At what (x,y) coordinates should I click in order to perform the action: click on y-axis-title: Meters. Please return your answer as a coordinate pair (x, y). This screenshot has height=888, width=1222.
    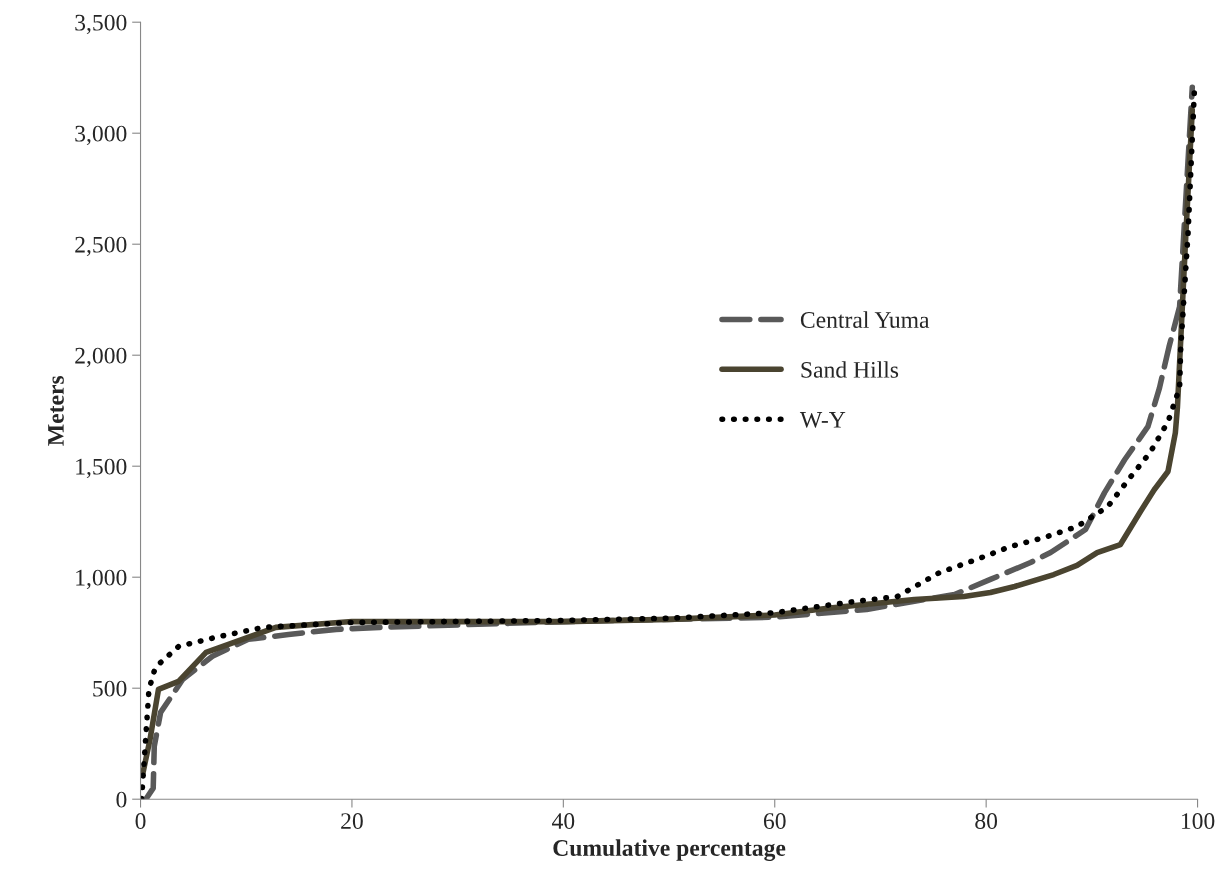
    Looking at the image, I should click on (56, 410).